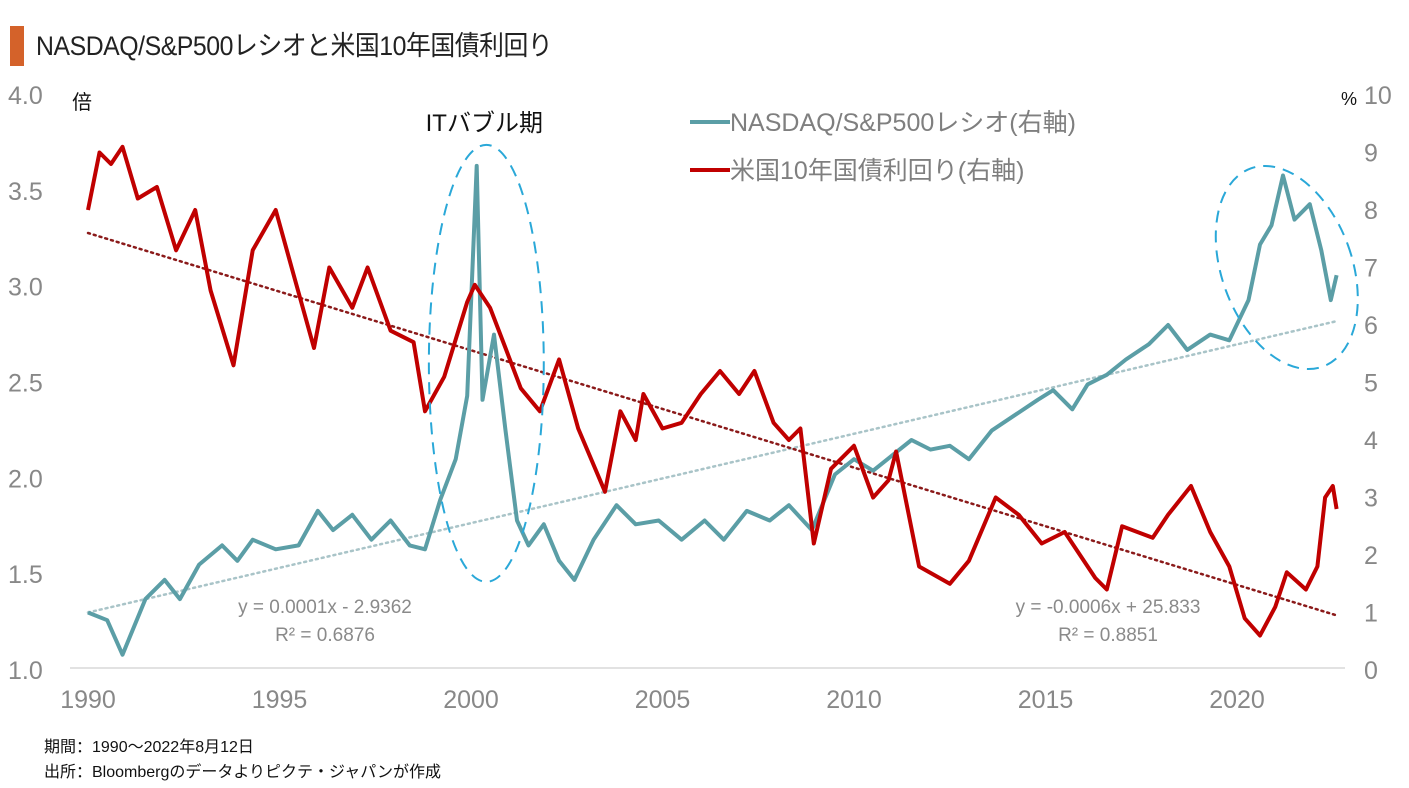 This screenshot has width=1409, height=788. Describe the element at coordinates (1371, 499) in the screenshot. I see `right-axis-tick-label: 3` at that location.